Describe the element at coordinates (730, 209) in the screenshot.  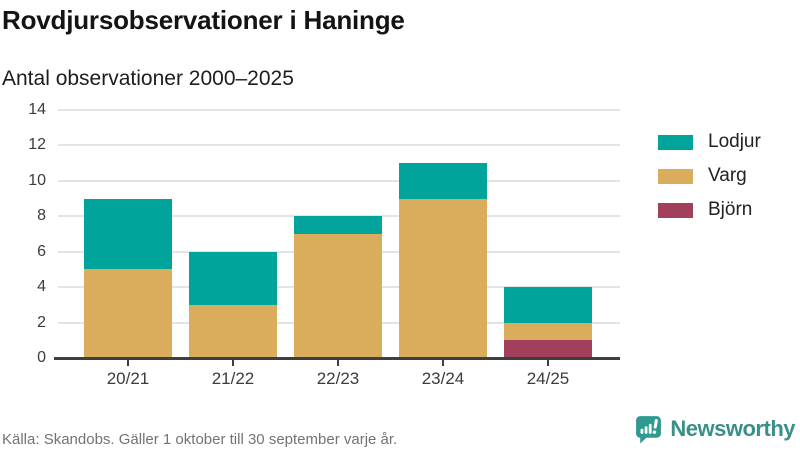
I see `legend-label: Björn` at that location.